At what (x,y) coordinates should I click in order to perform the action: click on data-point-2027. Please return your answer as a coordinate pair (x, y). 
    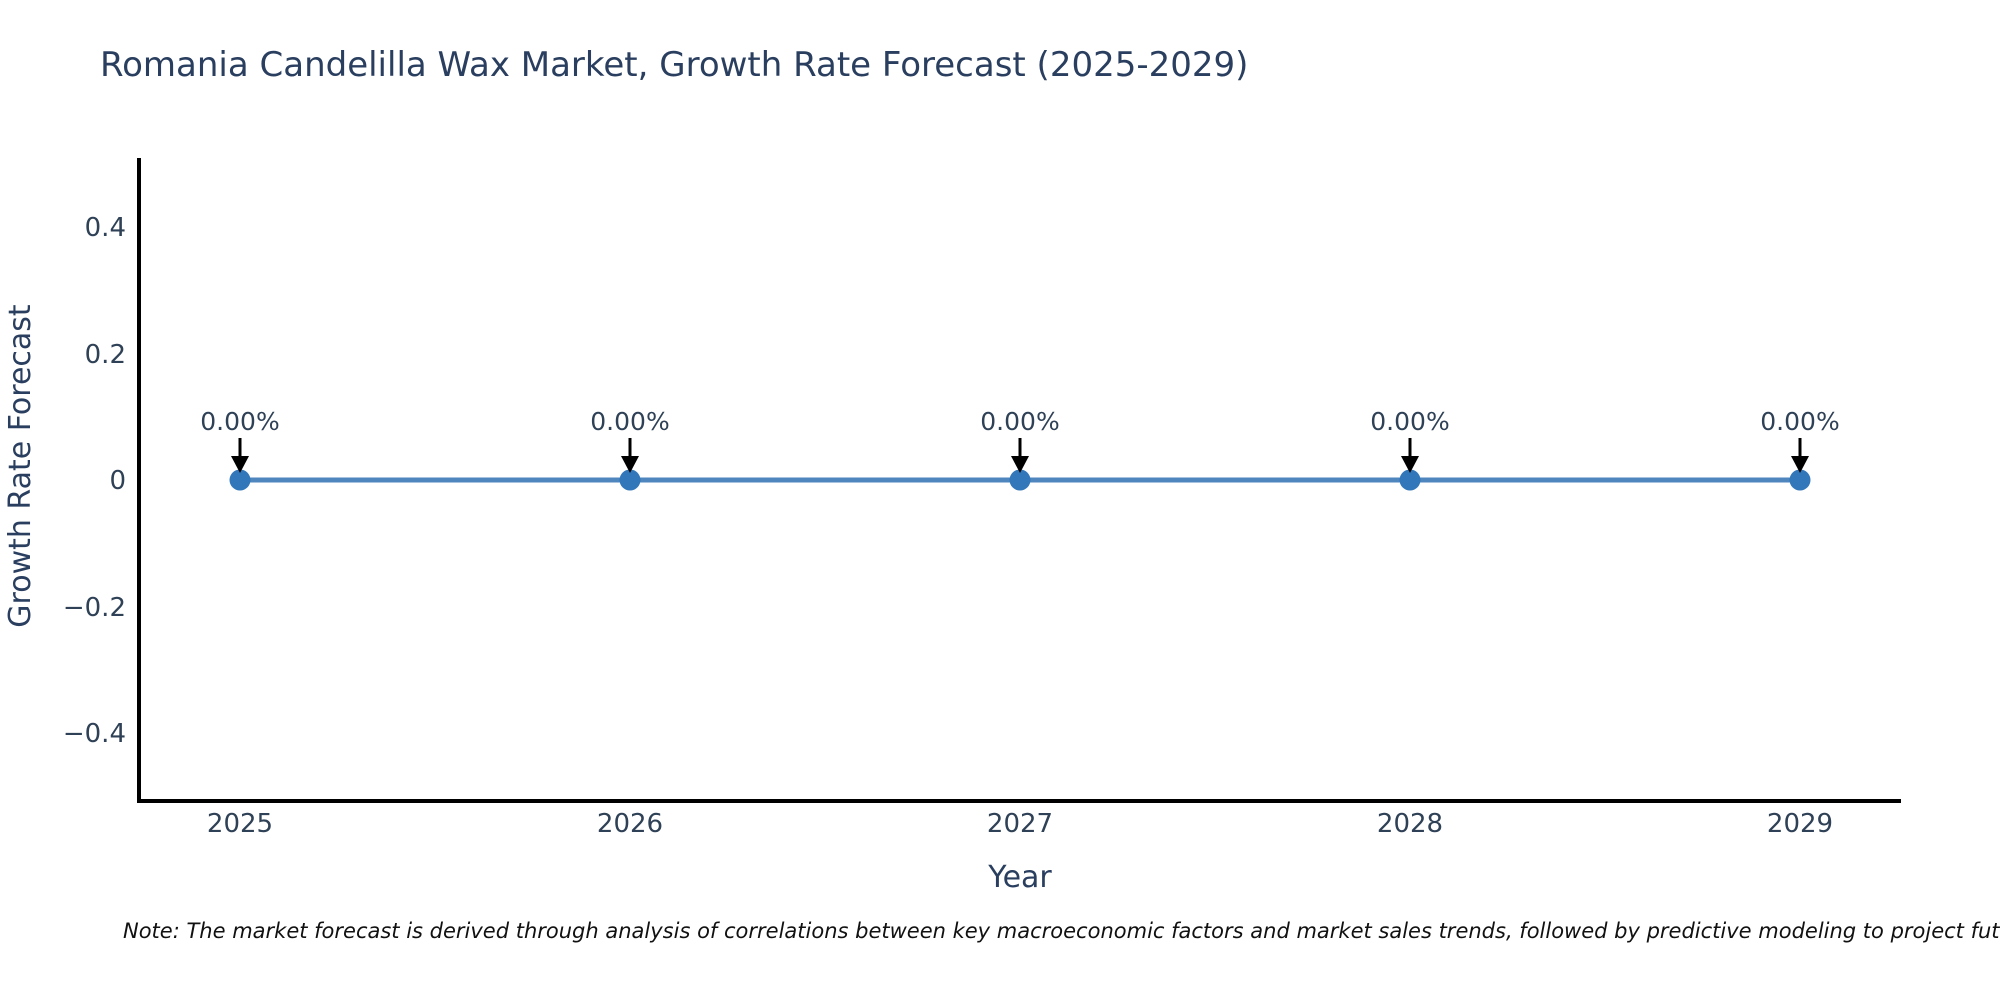
    Looking at the image, I should click on (1020, 480).